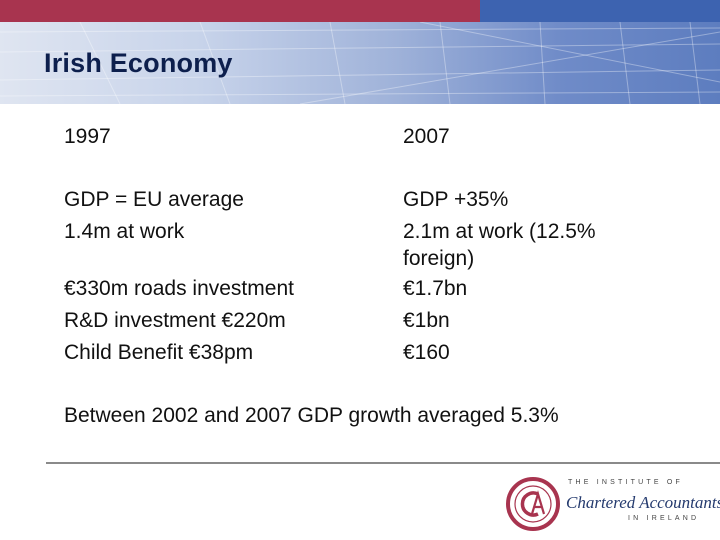 The image size is (720, 540). What do you see at coordinates (435, 288) in the screenshot?
I see `col2-roads: €1.7bn` at bounding box center [435, 288].